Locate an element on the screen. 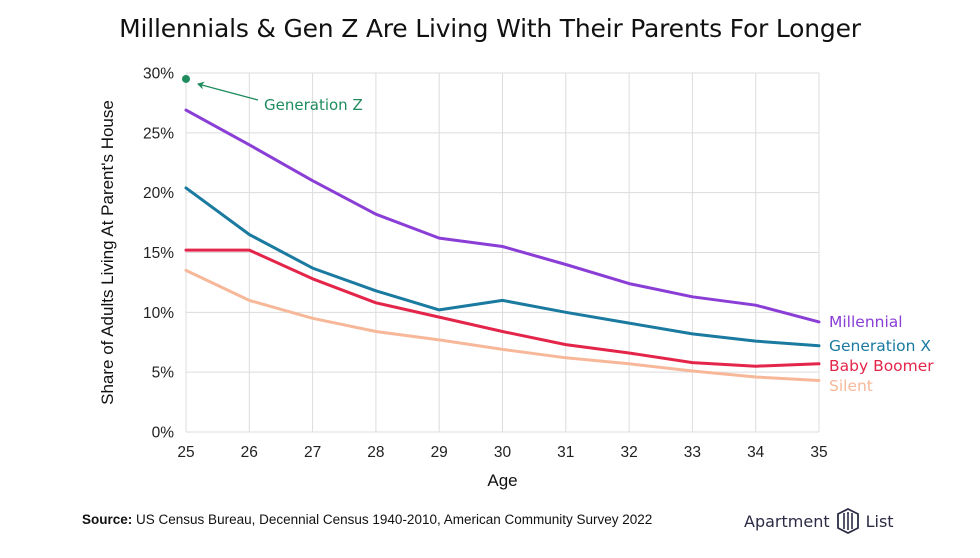 This screenshot has height=558, width=980. brand-word-1: Apartment is located at coordinates (787, 521).